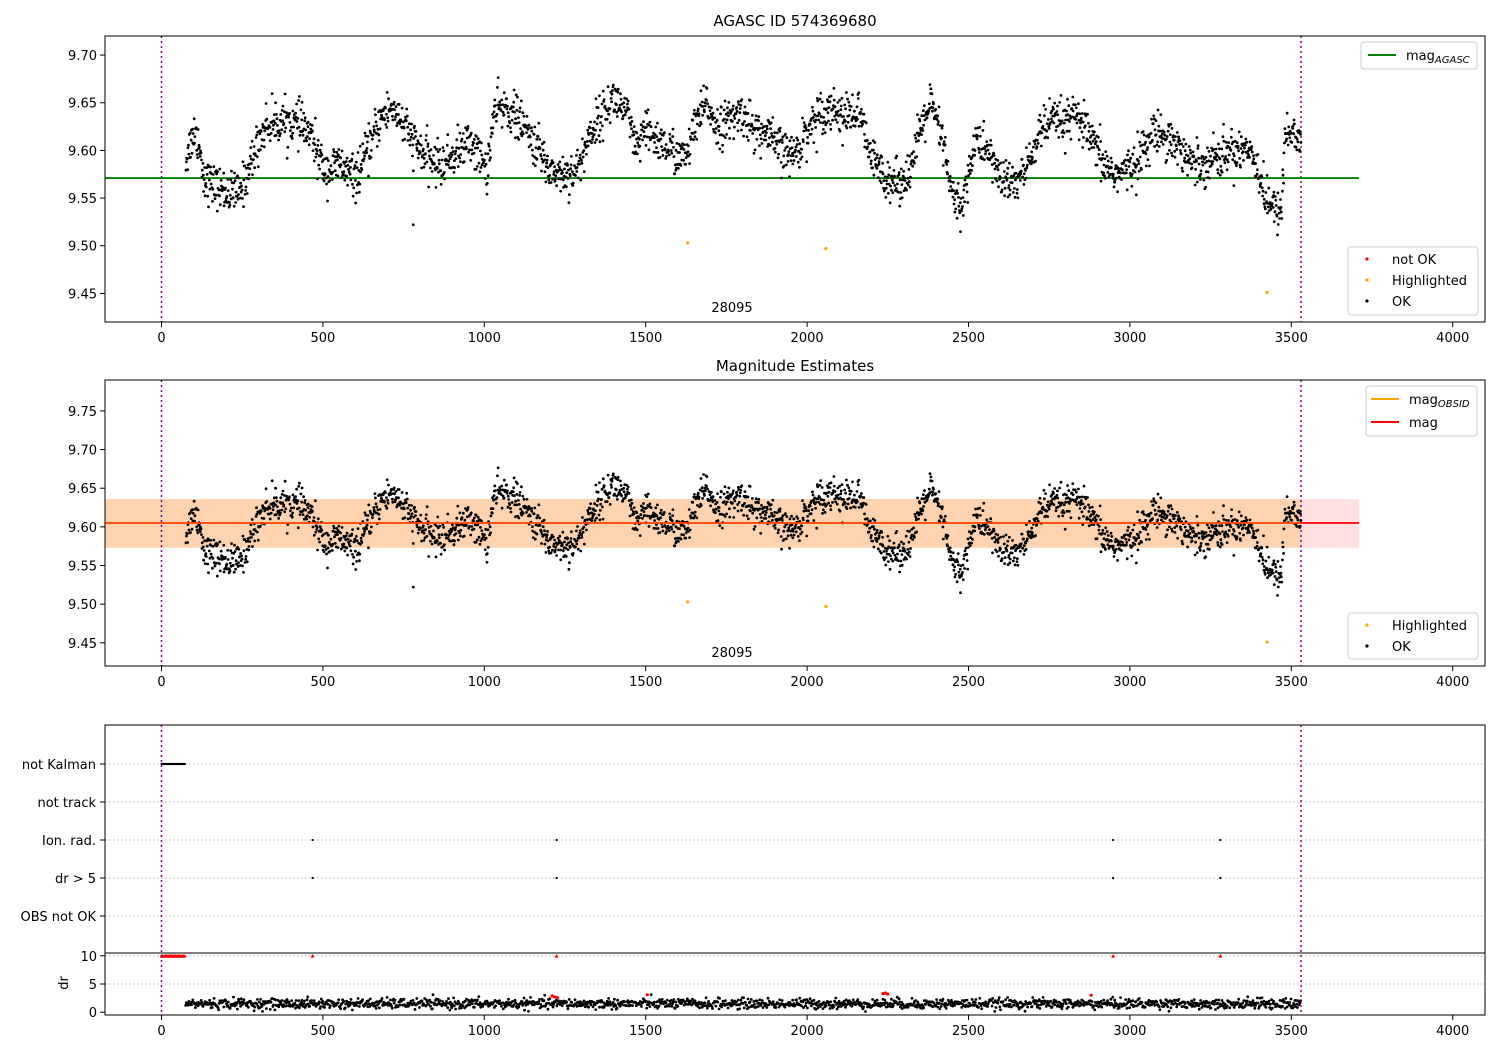 The height and width of the screenshot is (1050, 1500). I want to click on y-tick-label: 9.55, so click(82, 199).